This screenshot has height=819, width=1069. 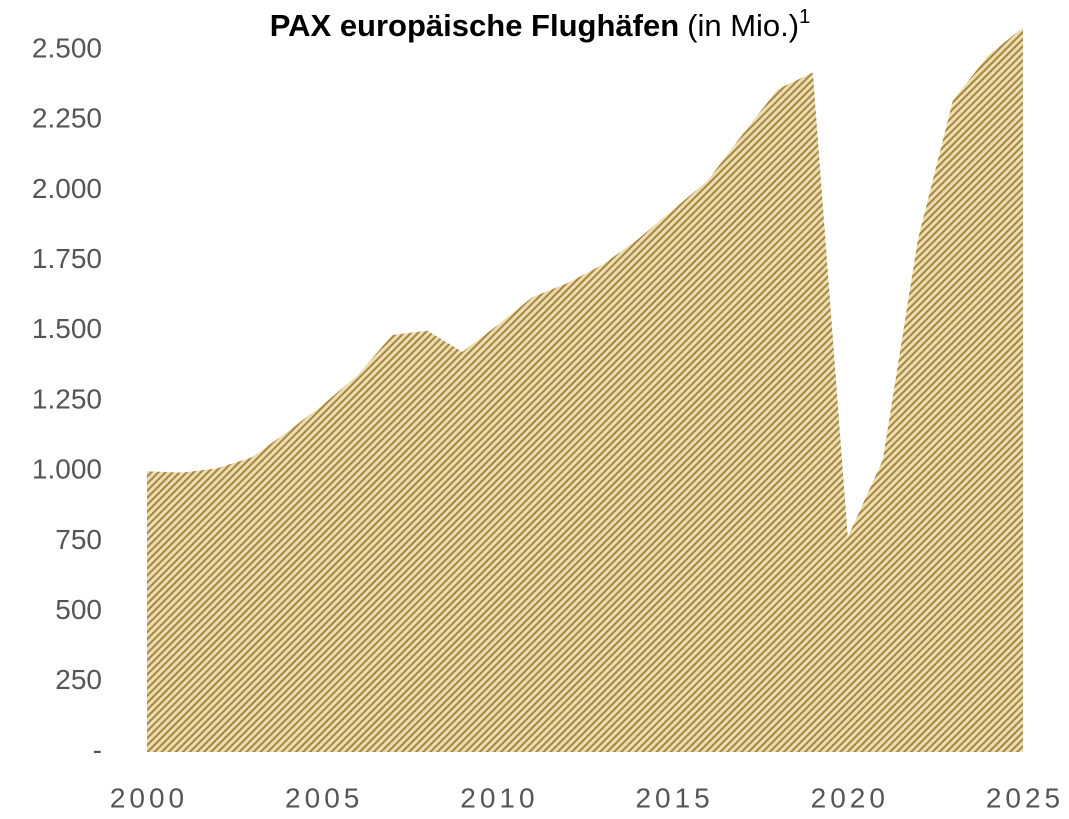 What do you see at coordinates (67, 469) in the screenshot?
I see `y-tick-label: 1.000` at bounding box center [67, 469].